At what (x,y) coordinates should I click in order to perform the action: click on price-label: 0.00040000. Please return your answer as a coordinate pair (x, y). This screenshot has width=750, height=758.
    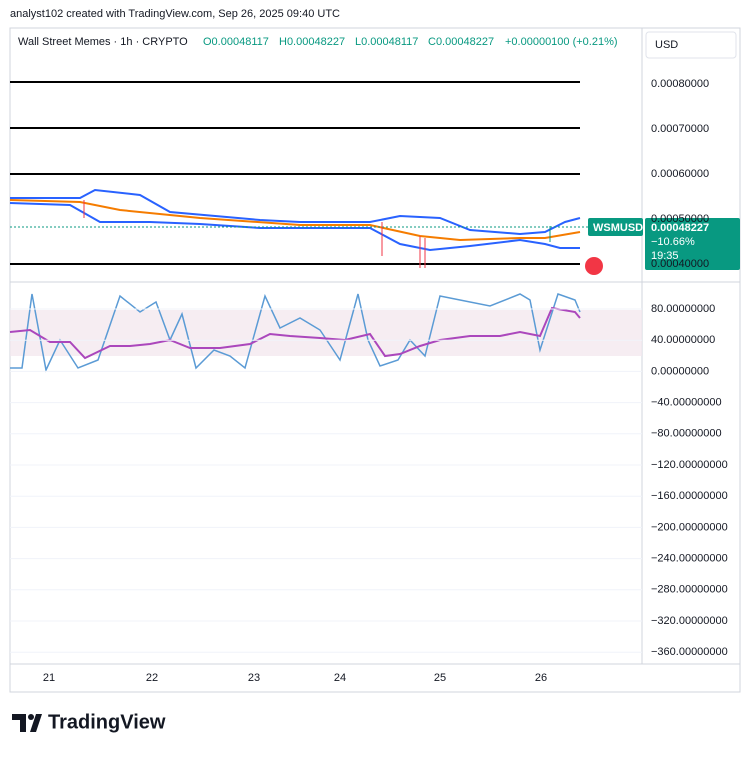
    Looking at the image, I should click on (680, 264).